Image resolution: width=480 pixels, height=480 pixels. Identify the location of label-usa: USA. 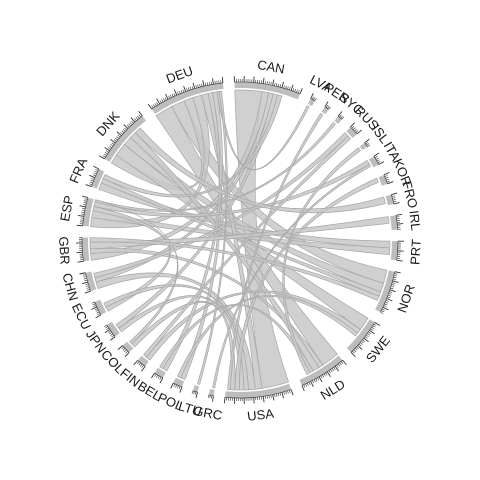
(260, 415).